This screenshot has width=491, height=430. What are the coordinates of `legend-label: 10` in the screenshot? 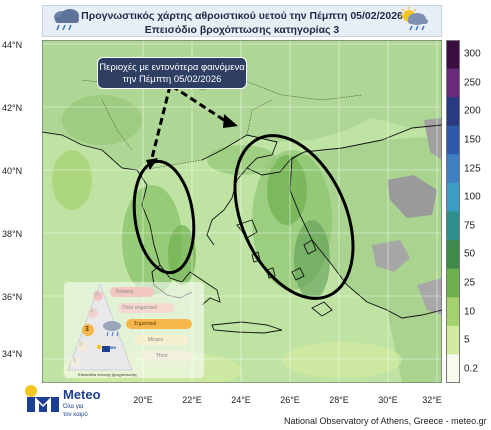 It's located at (470, 312).